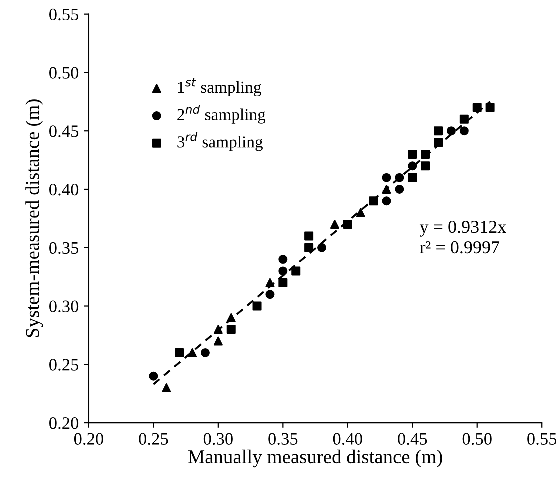  Describe the element at coordinates (220, 87) in the screenshot. I see `legend-label: 1$^{st}$ sampling` at that location.